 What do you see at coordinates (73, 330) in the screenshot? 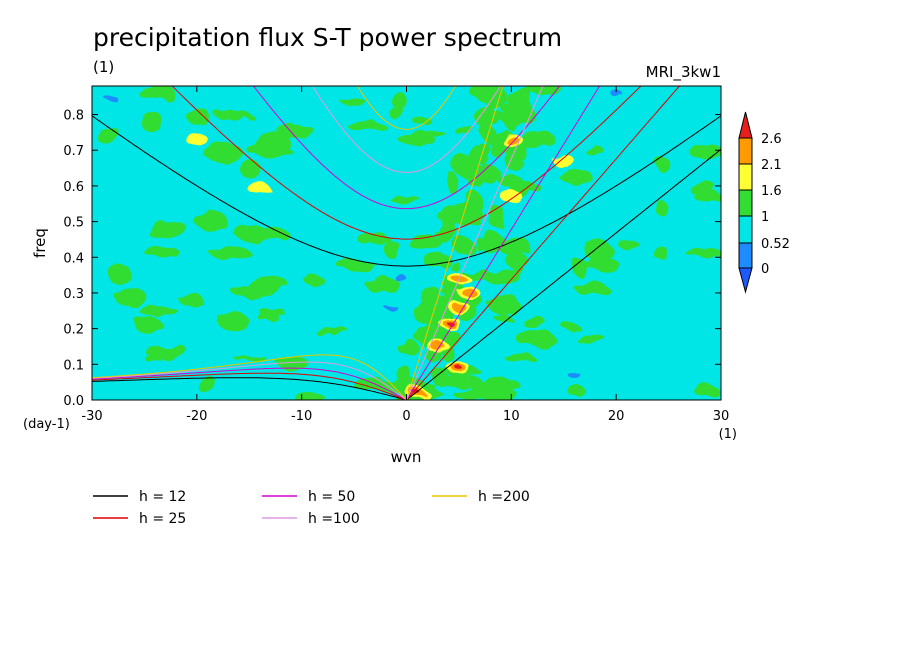
I see `y-tick-label: 0.2` at bounding box center [73, 330].